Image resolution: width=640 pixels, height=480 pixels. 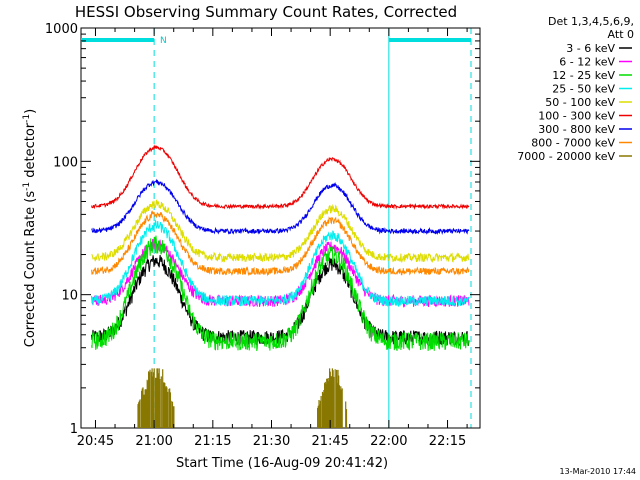 What do you see at coordinates (212, 441) in the screenshot?
I see `x-tick-label: 21:15` at bounding box center [212, 441].